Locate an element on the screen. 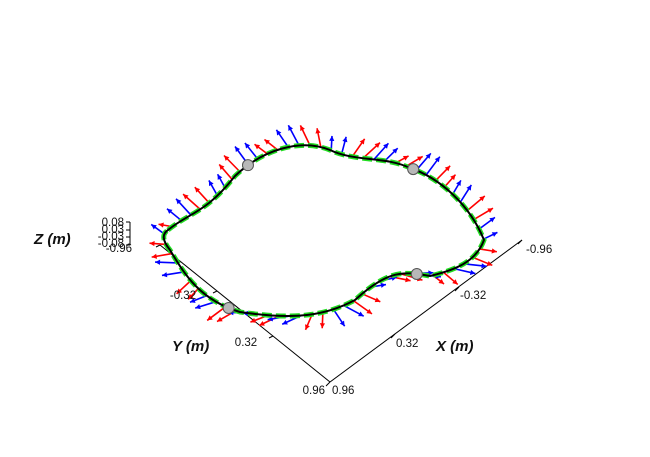  z-tick-label: 0.03 is located at coordinates (113, 230).